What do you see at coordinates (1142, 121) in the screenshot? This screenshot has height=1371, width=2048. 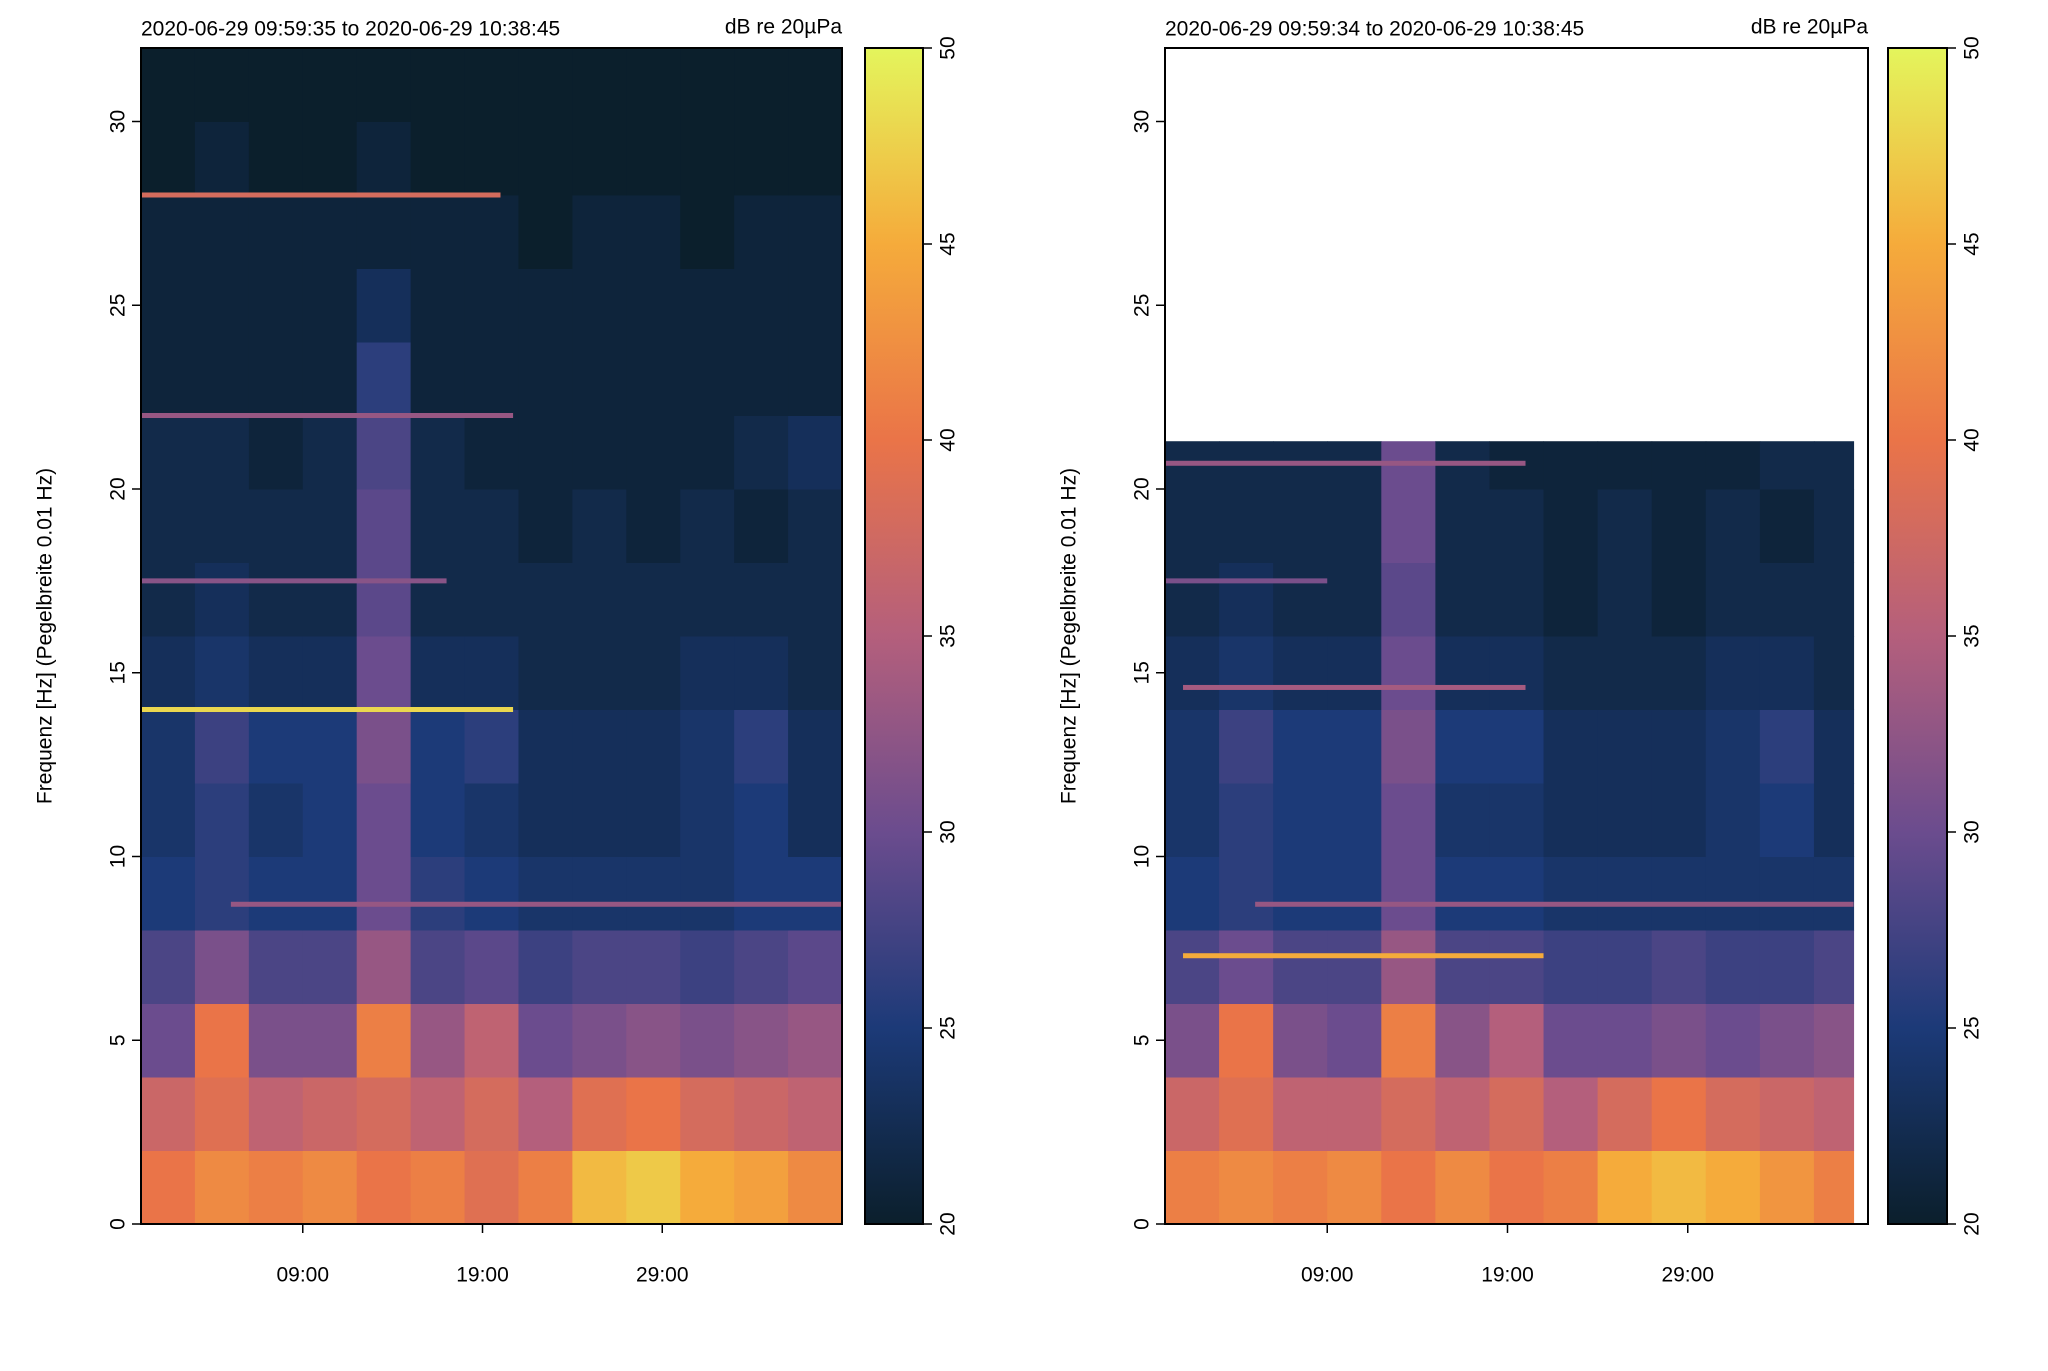 I see `y-tick-label: 30` at bounding box center [1142, 121].